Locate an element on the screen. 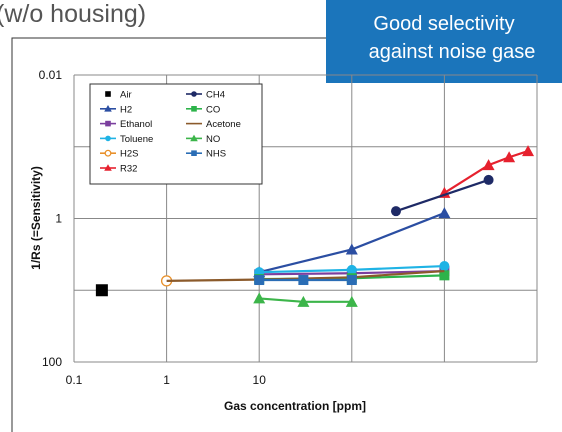 The image size is (562, 432). legend-item: NO is located at coordinates (203, 139).